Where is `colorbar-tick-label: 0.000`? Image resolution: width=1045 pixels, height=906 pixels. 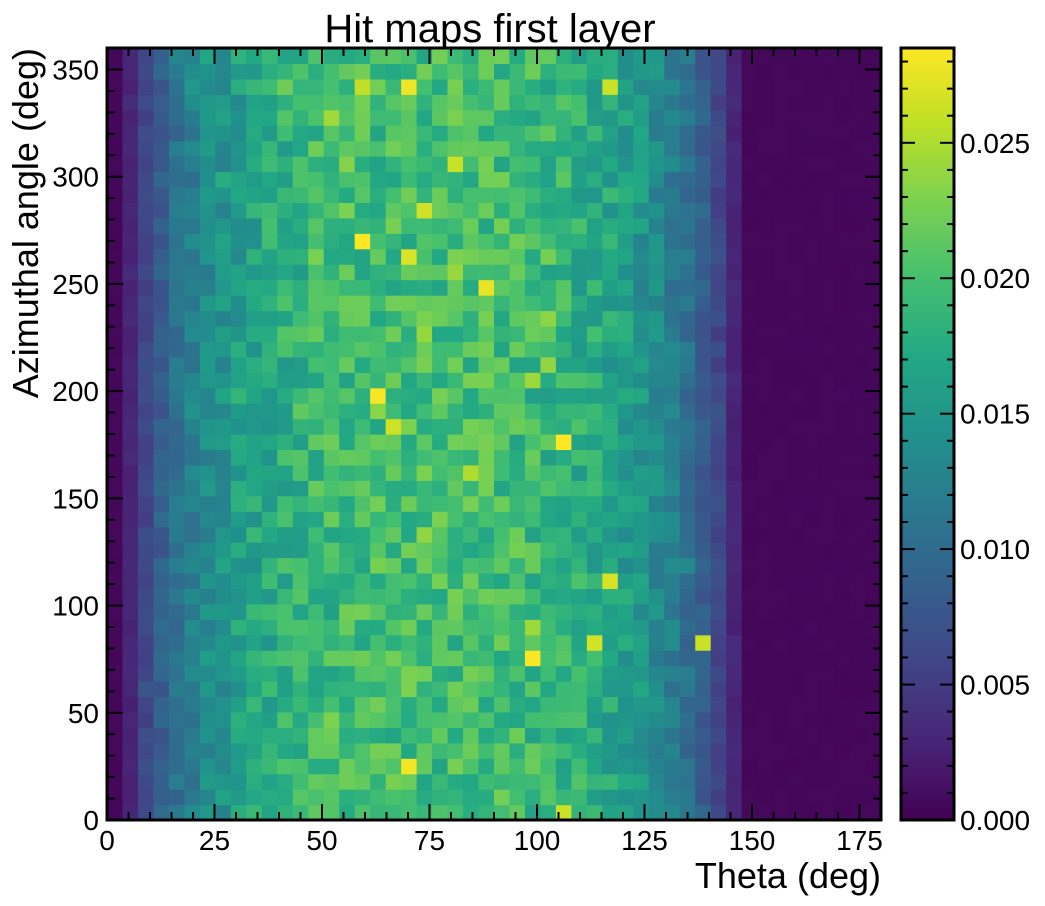 colorbar-tick-label: 0.000 is located at coordinates (995, 820).